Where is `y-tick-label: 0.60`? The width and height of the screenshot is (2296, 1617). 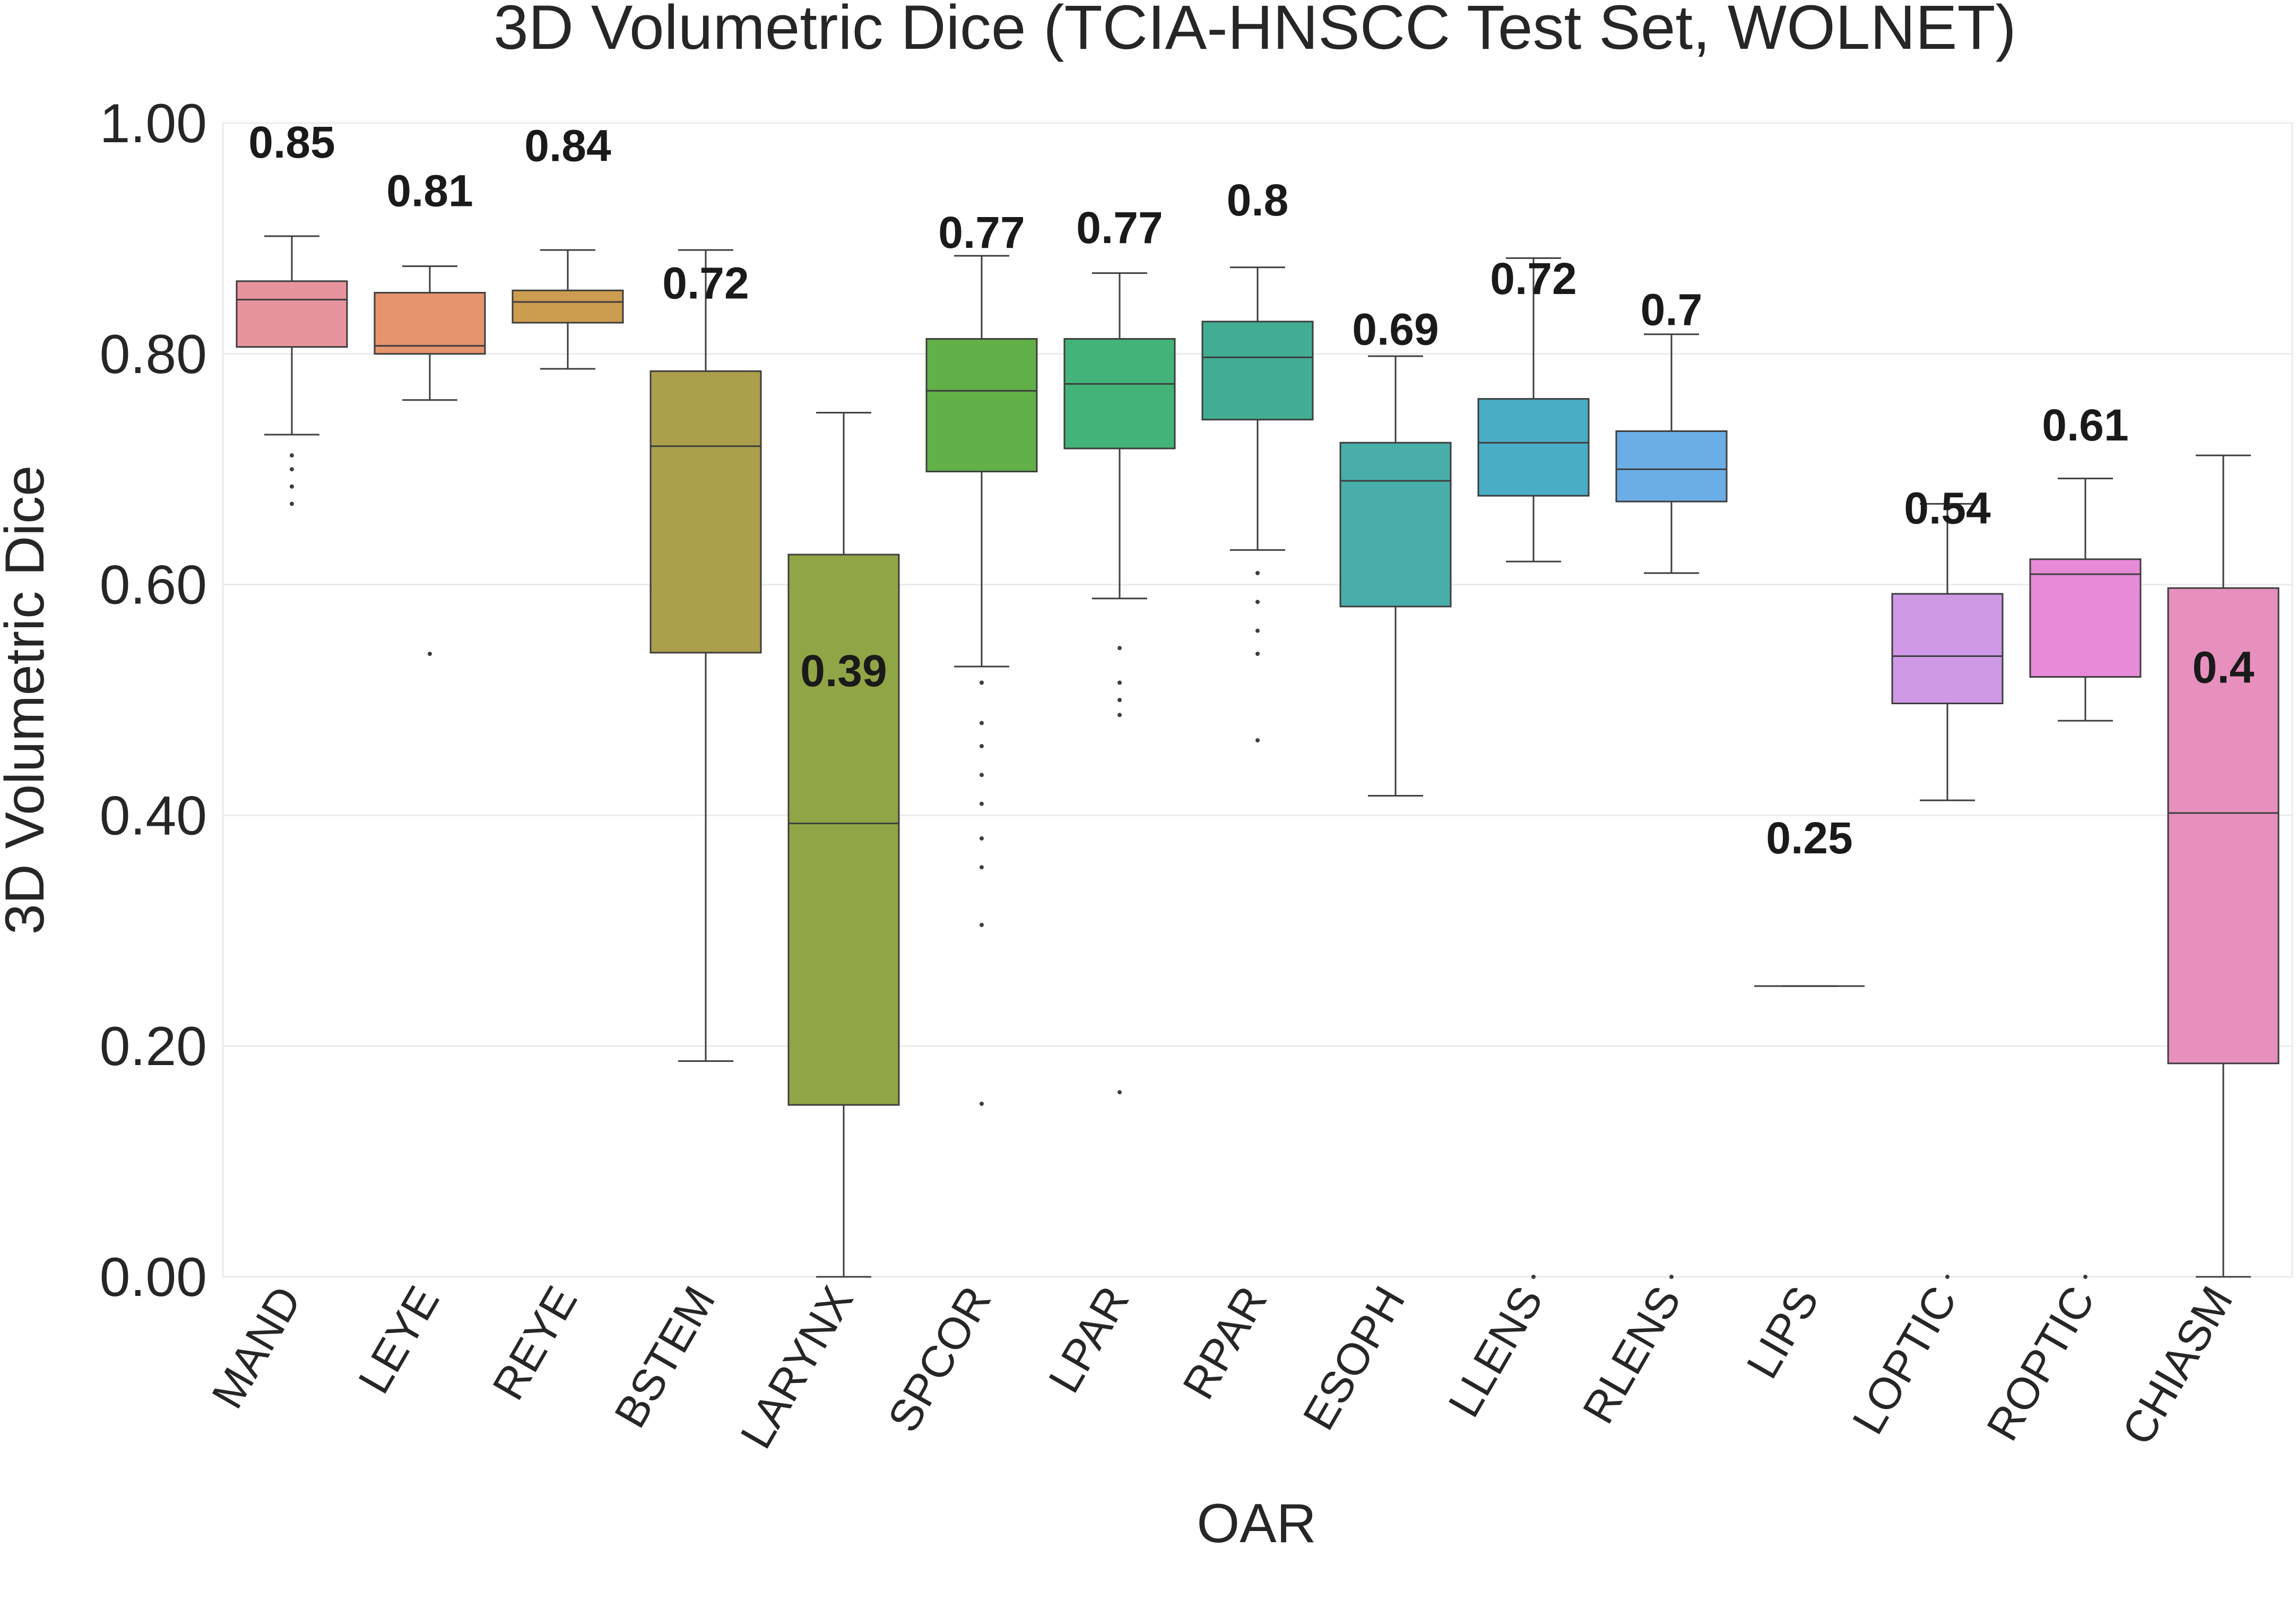
y-tick-label: 0.60 is located at coordinates (153, 585).